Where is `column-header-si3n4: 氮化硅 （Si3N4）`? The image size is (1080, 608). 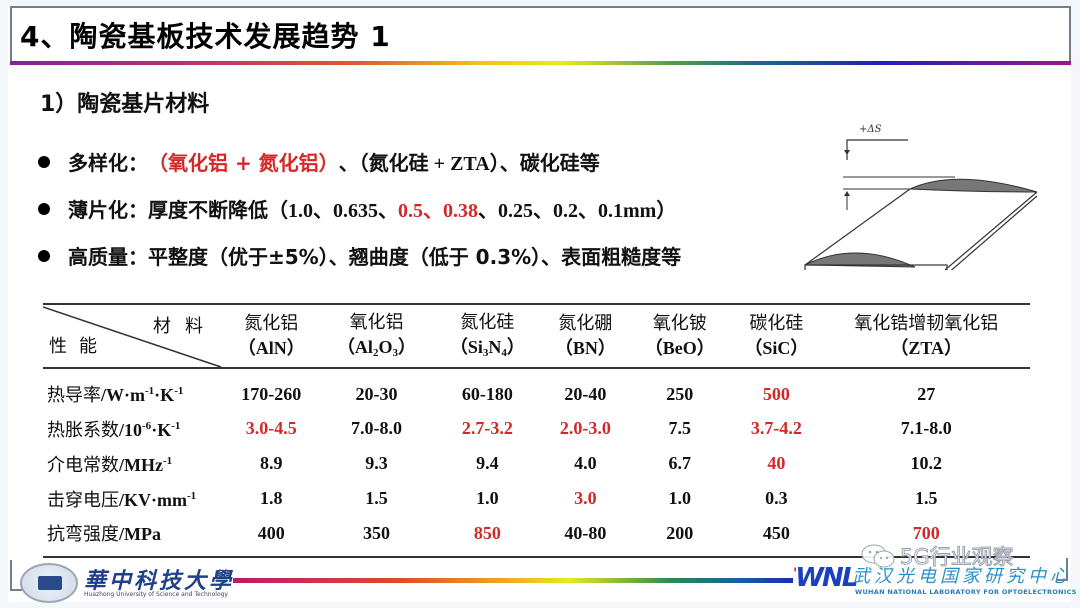 column-header-si3n4: 氮化硅 （Si3N4） is located at coordinates (487, 336).